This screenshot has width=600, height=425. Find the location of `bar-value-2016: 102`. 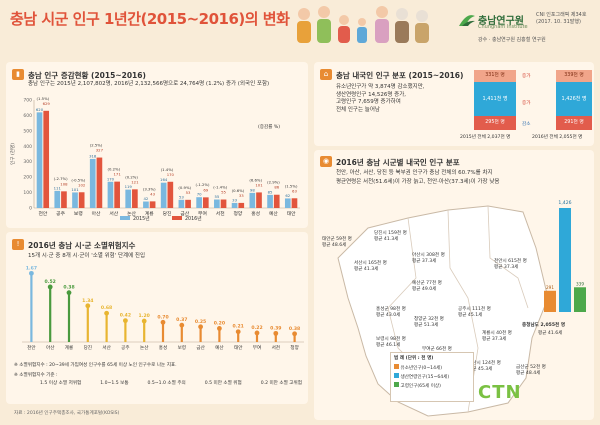

bar-value-2016: 102 is located at coordinates (82, 184).